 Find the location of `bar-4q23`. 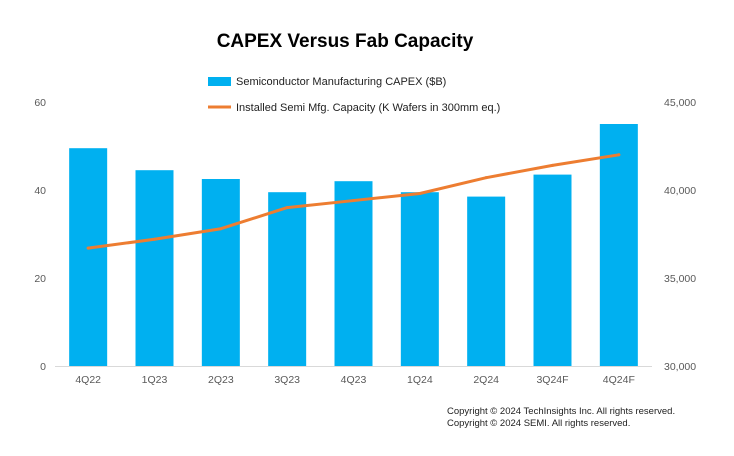

bar-4q23 is located at coordinates (353, 273).